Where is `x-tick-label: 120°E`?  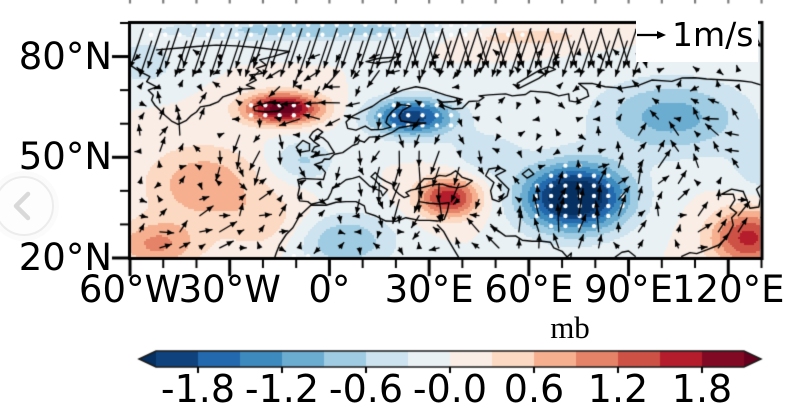 x-tick-label: 120°E is located at coordinates (728, 289).